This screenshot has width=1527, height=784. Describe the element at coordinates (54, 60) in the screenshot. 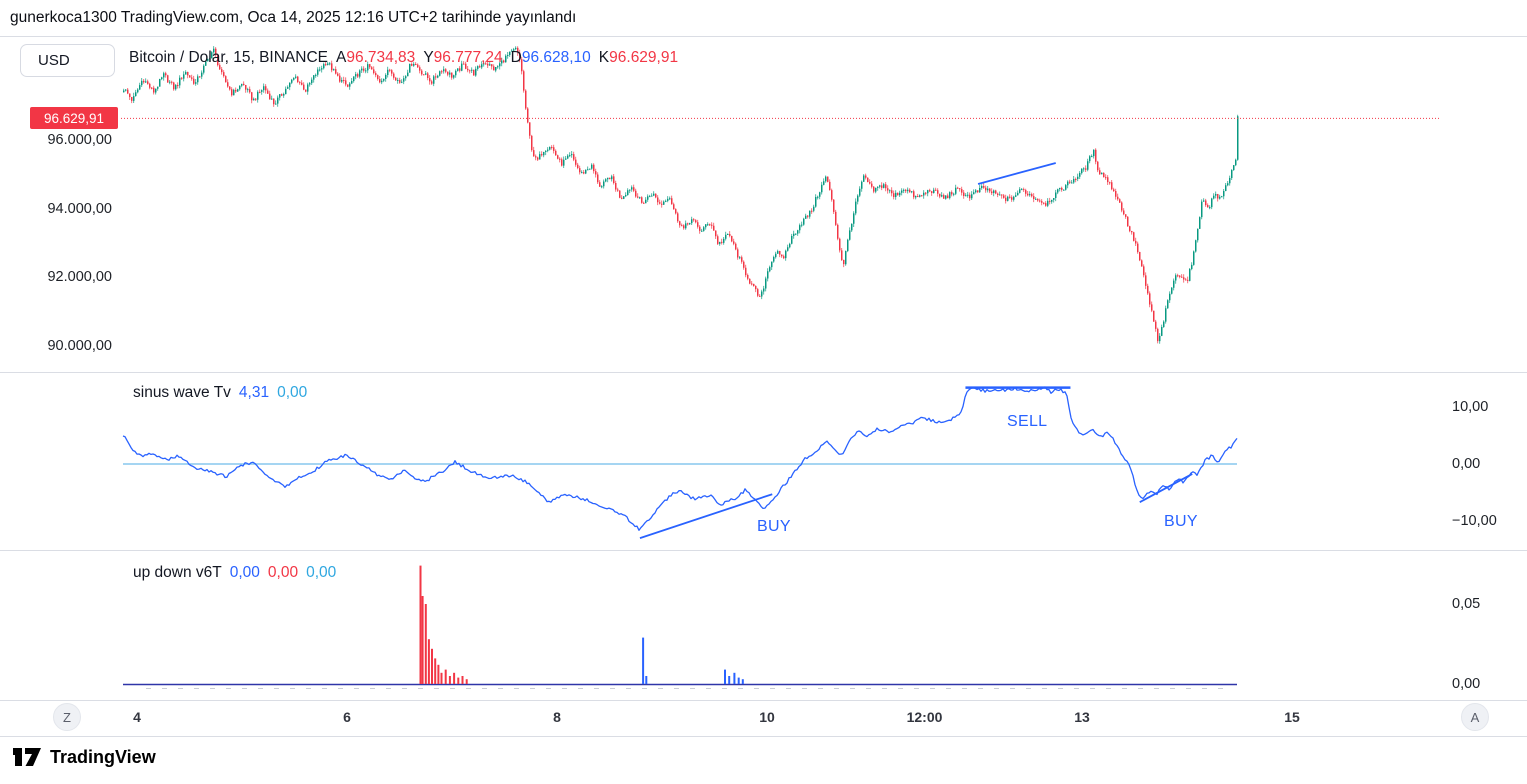

I see `currency-button-label: USD` at that location.